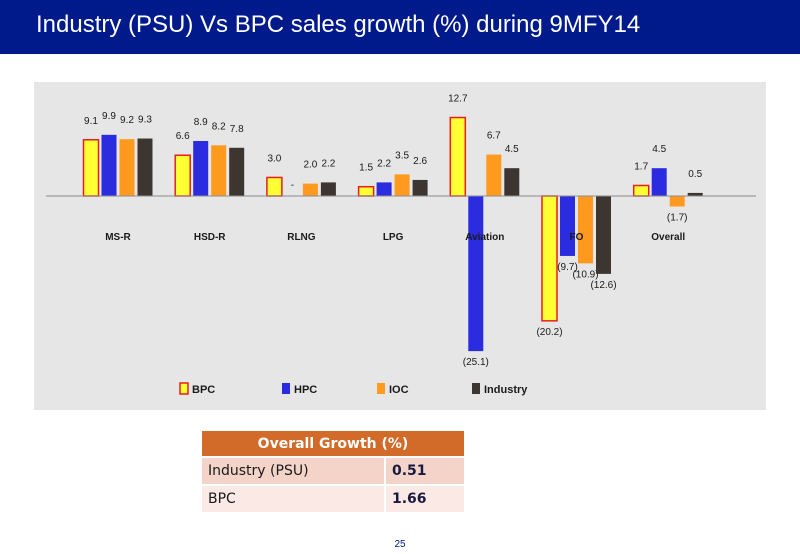 Image resolution: width=800 pixels, height=554 pixels. I want to click on bar-industry-fo, so click(603, 235).